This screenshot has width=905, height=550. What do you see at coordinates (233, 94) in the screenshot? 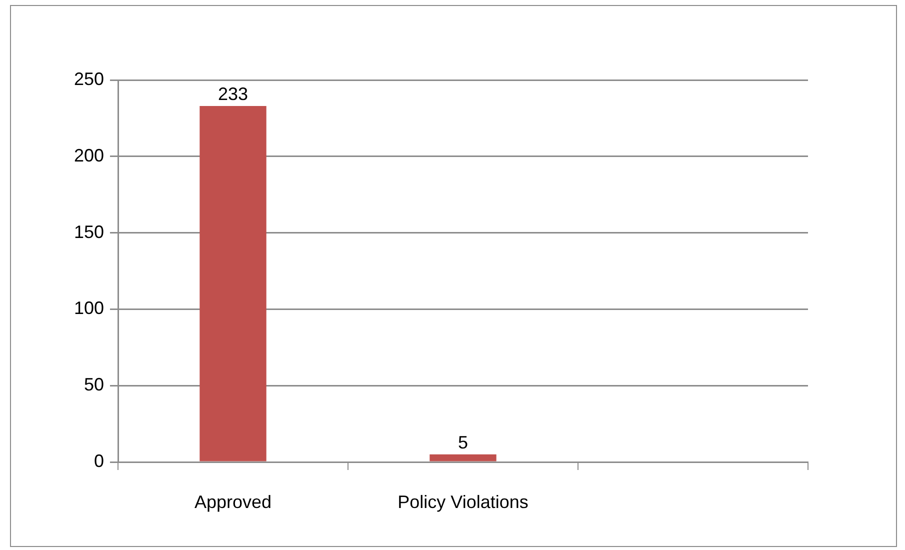
I see `data-label: 233` at bounding box center [233, 94].